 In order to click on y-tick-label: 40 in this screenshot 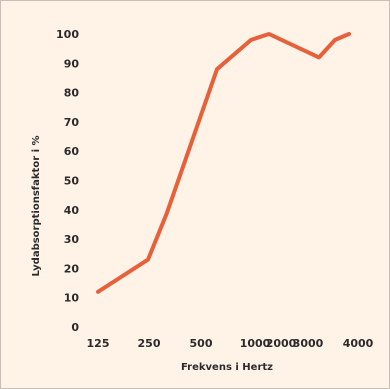, I will do `click(72, 210)`.